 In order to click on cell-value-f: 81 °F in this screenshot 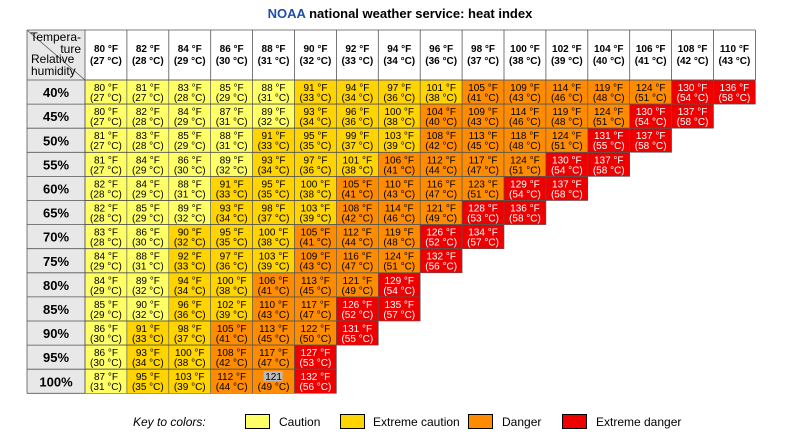, I will do `click(148, 88)`.